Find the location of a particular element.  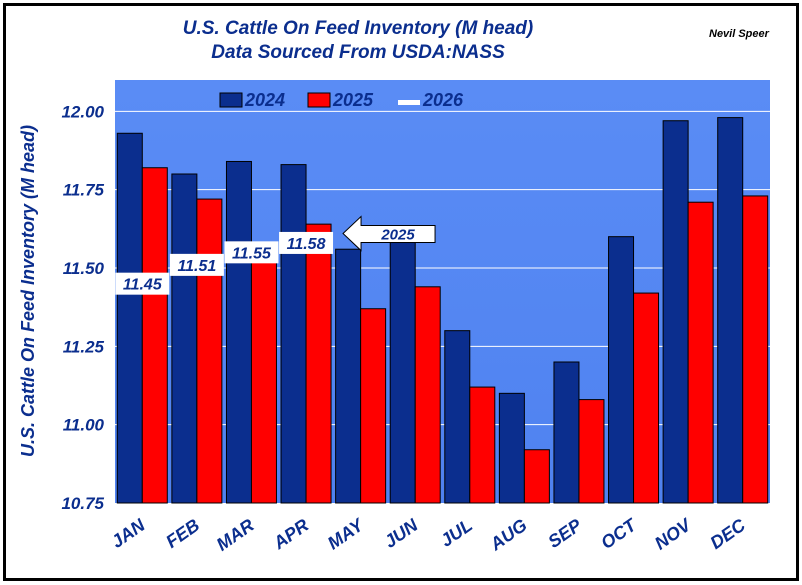

legend-swatch-2026 is located at coordinates (409, 102).